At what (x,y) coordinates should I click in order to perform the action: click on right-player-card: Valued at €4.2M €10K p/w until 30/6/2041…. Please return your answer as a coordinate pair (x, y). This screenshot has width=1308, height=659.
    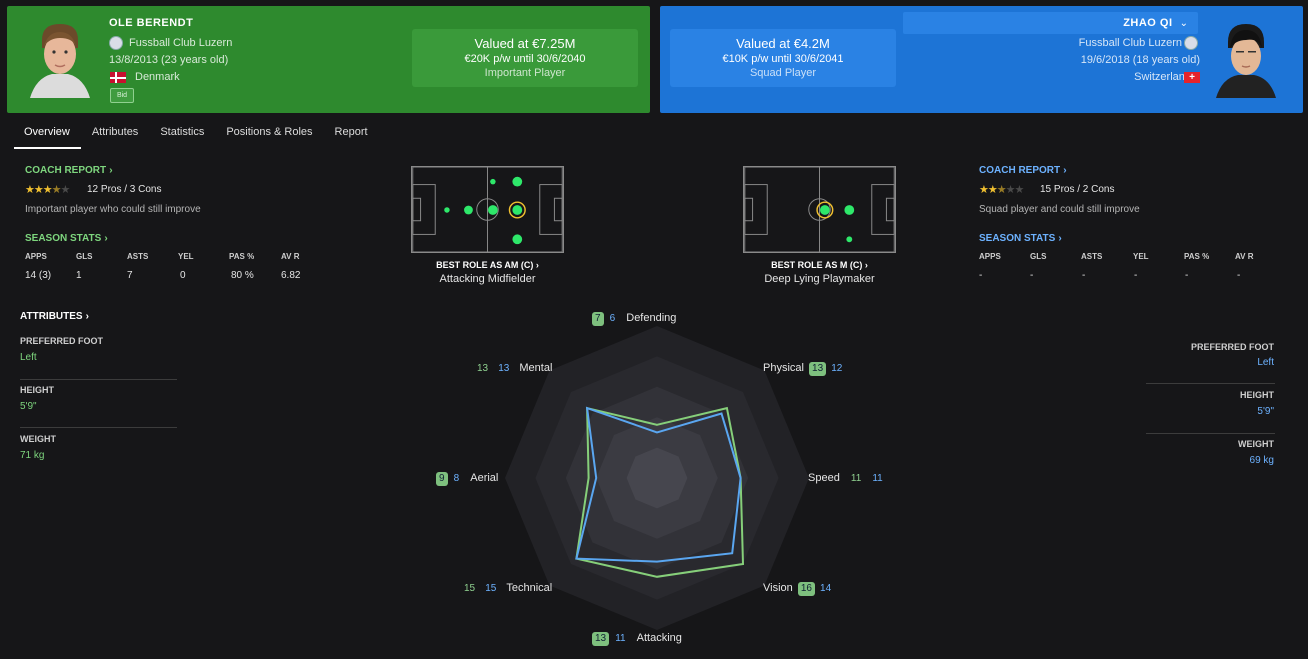
    Looking at the image, I should click on (981, 59).